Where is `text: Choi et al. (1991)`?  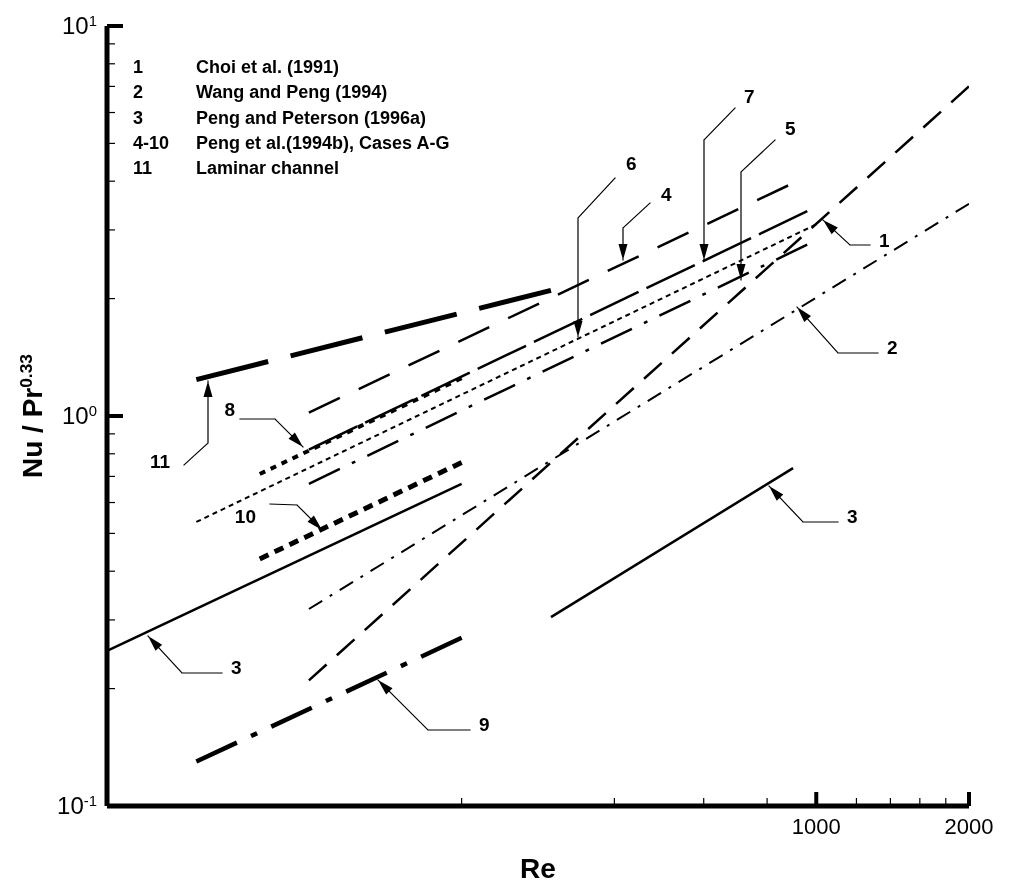
text: Choi et al. (1991) is located at coordinates (268, 67).